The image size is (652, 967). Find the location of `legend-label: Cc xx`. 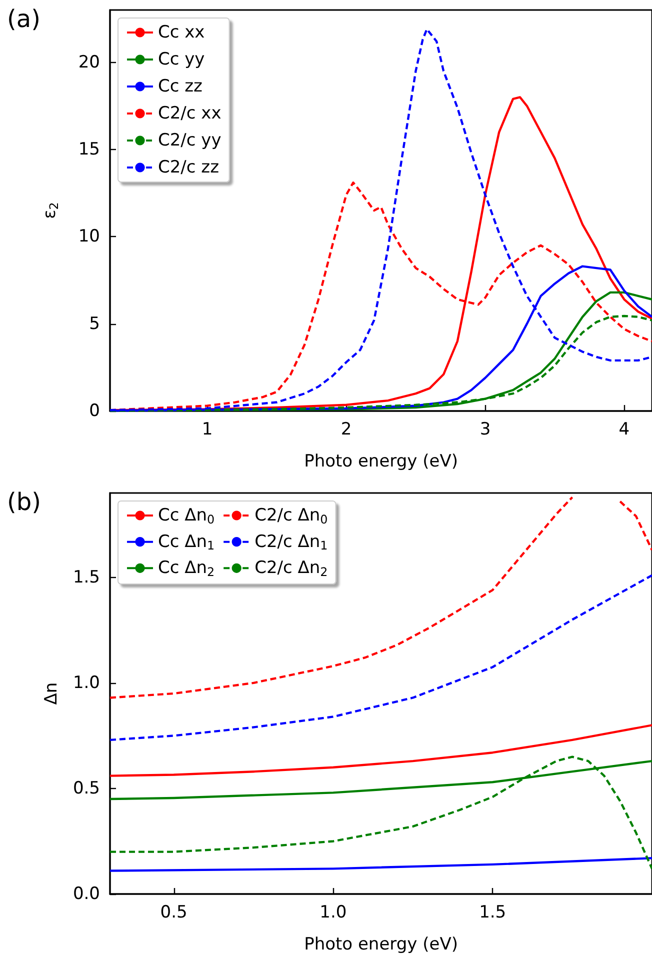

legend-label: Cc xx is located at coordinates (181, 32).